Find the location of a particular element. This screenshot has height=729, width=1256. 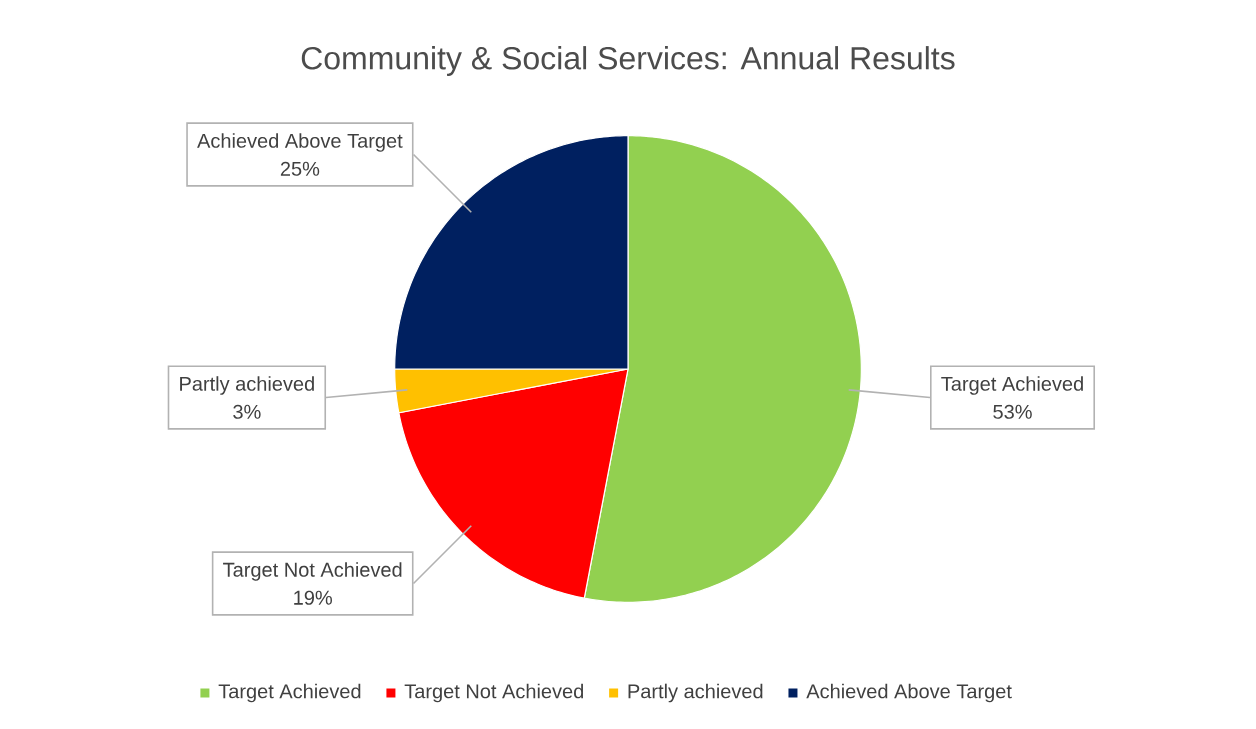

slice-label: Target Not Achieved is located at coordinates (312, 571).